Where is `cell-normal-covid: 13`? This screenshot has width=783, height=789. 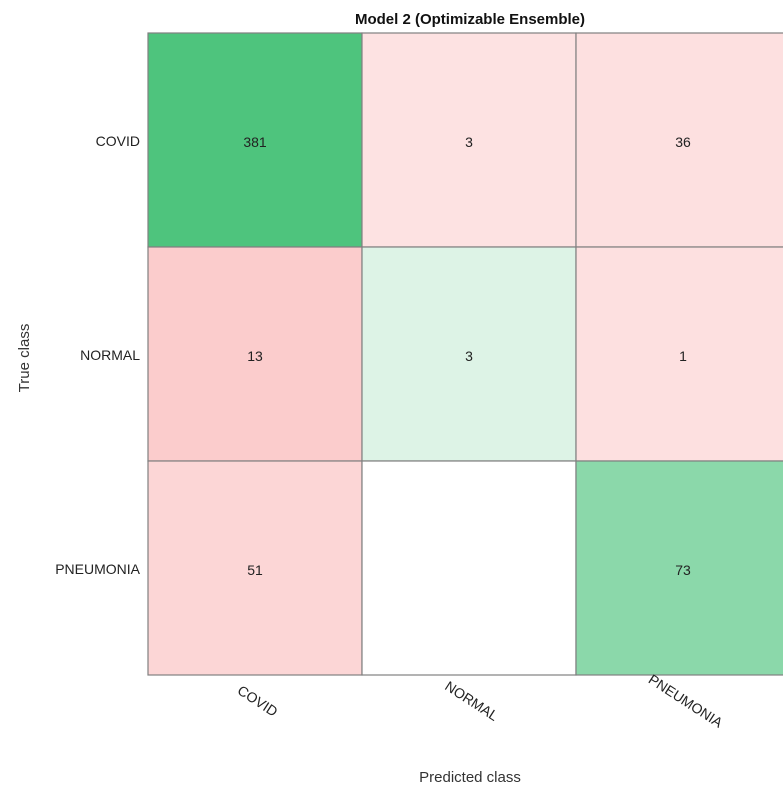
cell-normal-covid: 13 is located at coordinates (255, 354).